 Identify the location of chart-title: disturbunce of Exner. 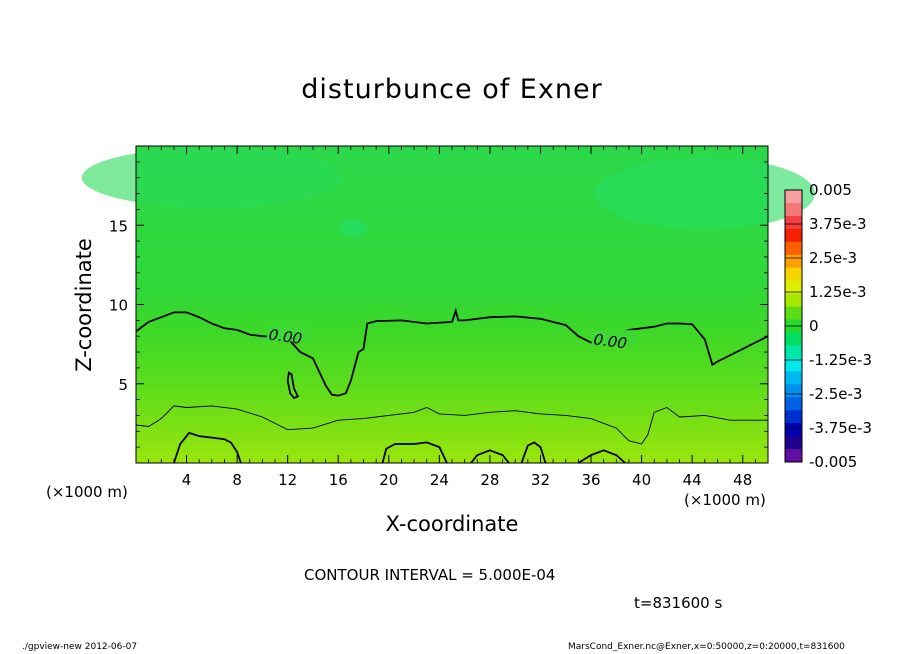
(452, 89).